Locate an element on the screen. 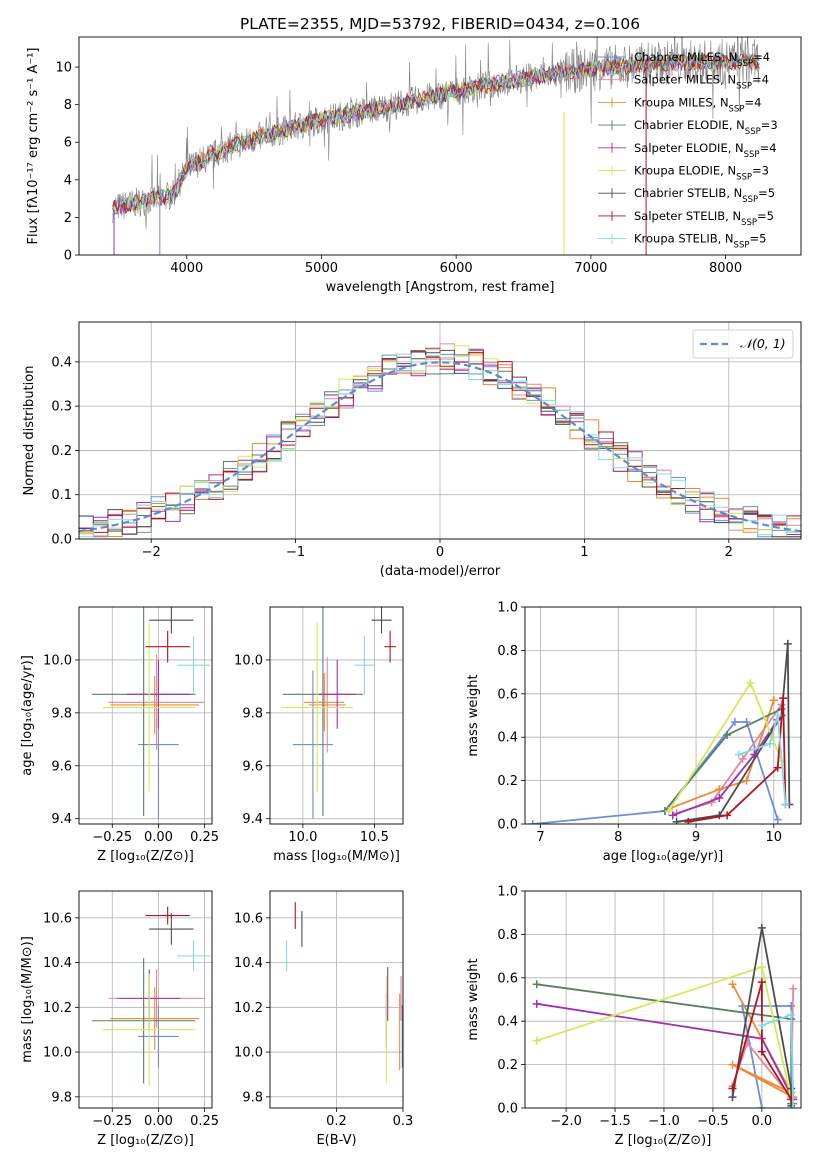  chart-mass-vs-ebv: 0.2 0.3 9.8 10.0 10.2 10.4 10.6 E(B-V) is located at coordinates (324, 1019).